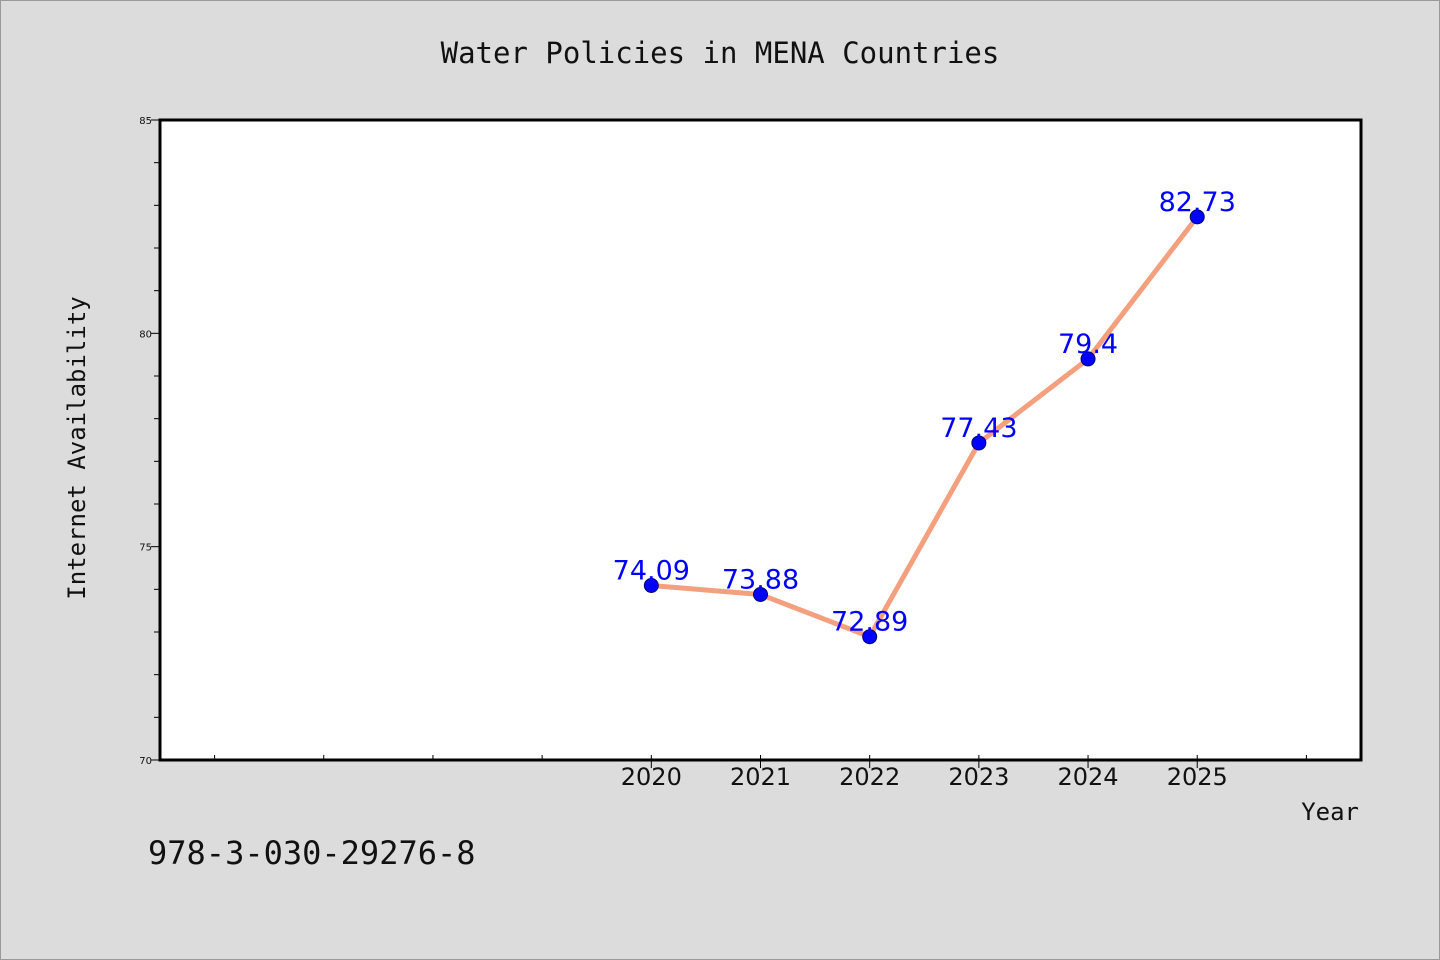 The image size is (1440, 960). Describe the element at coordinates (978, 777) in the screenshot. I see `x-tick-label: 2023` at that location.